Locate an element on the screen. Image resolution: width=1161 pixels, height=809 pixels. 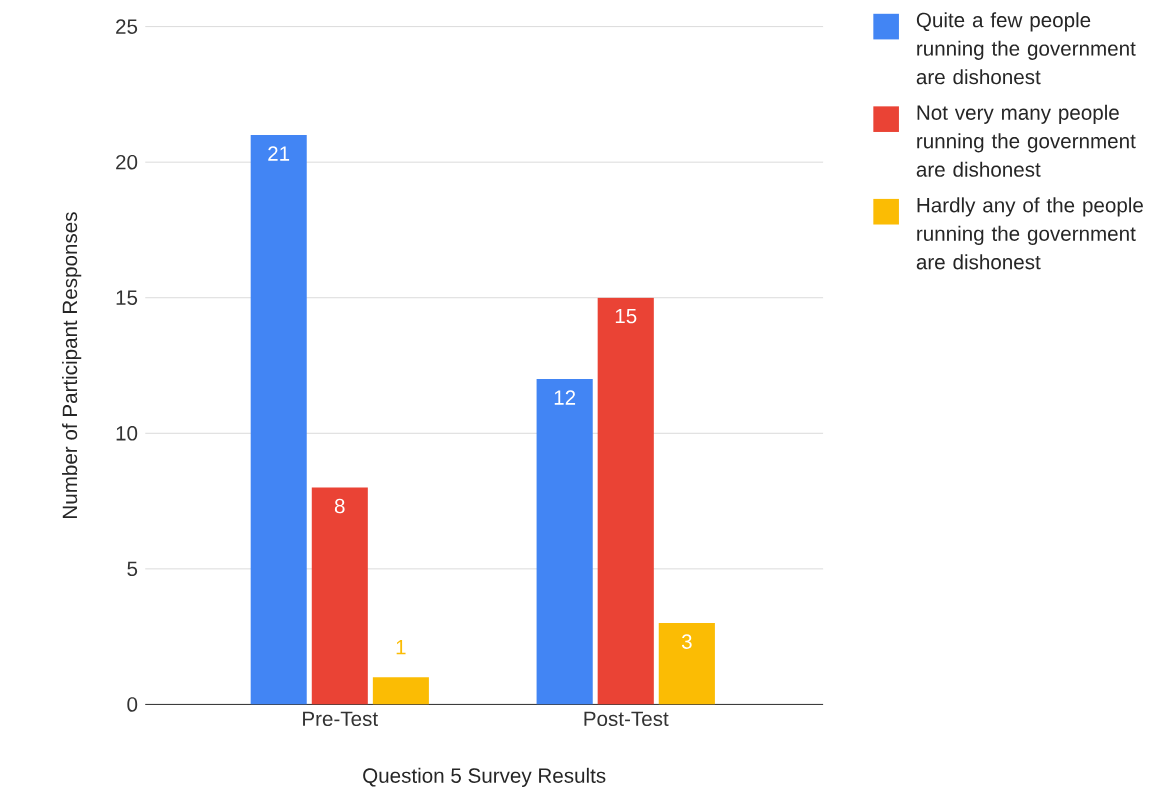
legend-label: Hardly any of the people running the government are dishonest is located at coordinates (1029, 233).